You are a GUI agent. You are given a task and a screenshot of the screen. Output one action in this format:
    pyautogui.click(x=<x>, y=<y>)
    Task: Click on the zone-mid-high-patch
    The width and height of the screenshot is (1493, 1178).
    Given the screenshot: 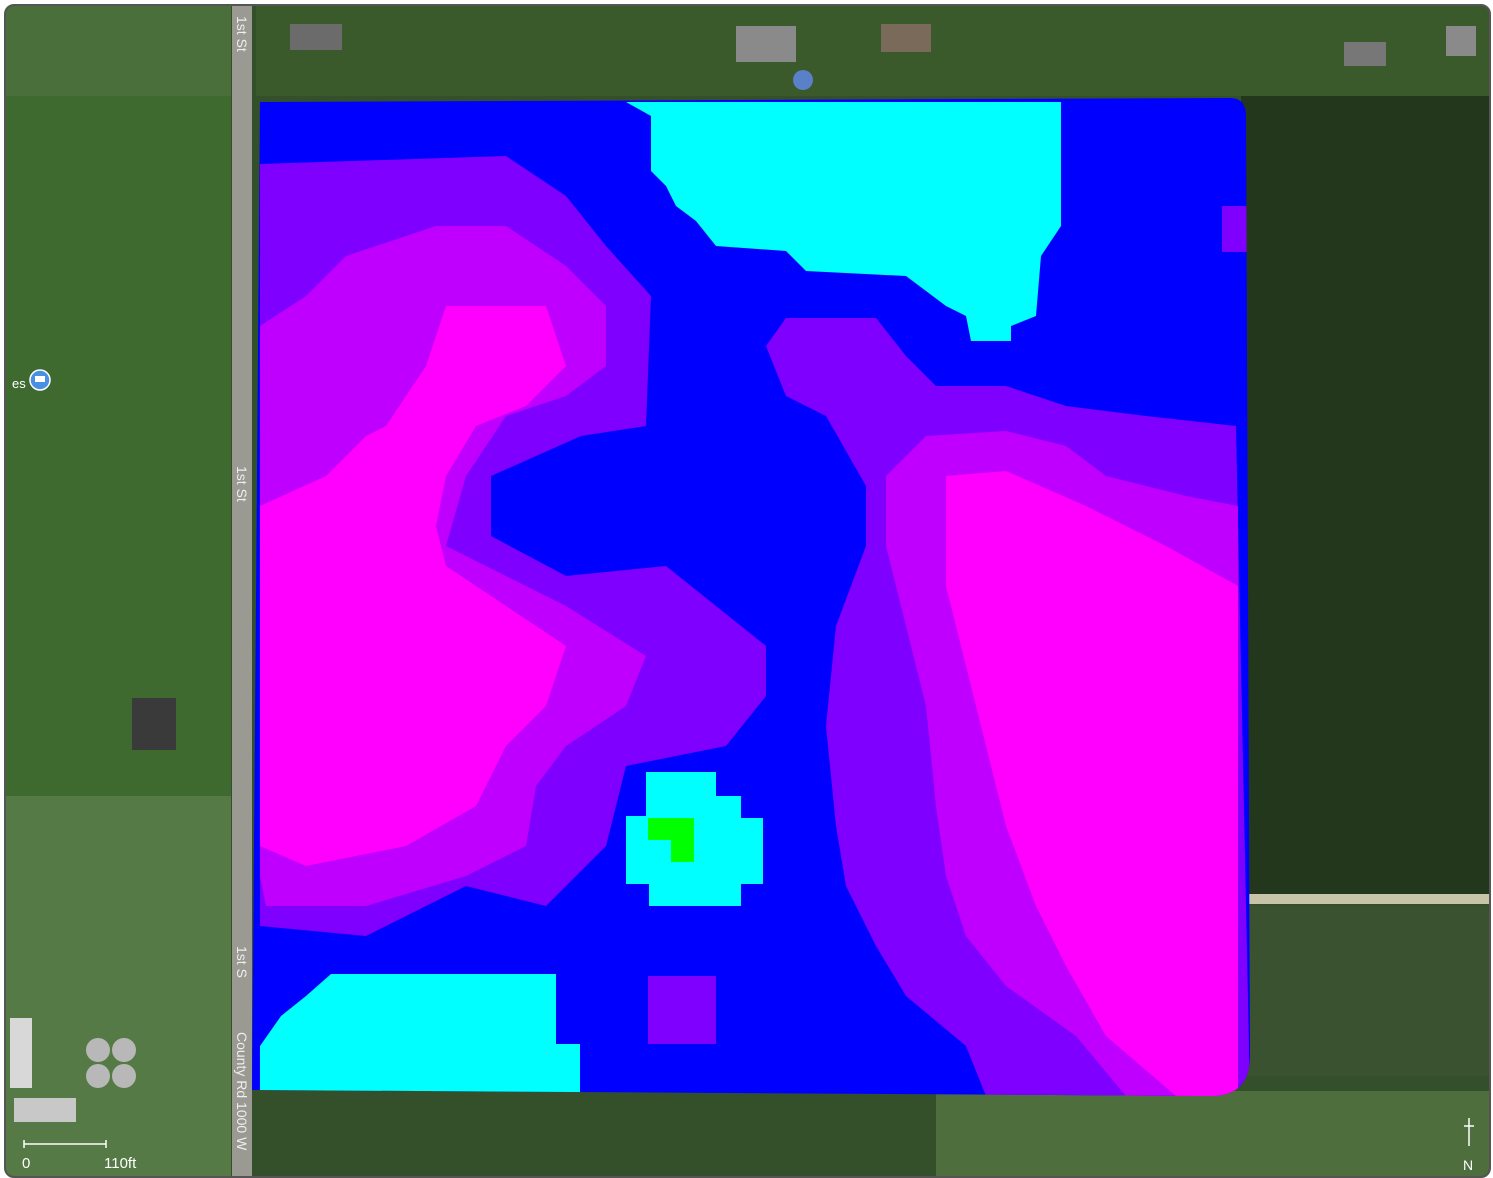 What is the action you would take?
    pyautogui.click(x=682, y=1010)
    